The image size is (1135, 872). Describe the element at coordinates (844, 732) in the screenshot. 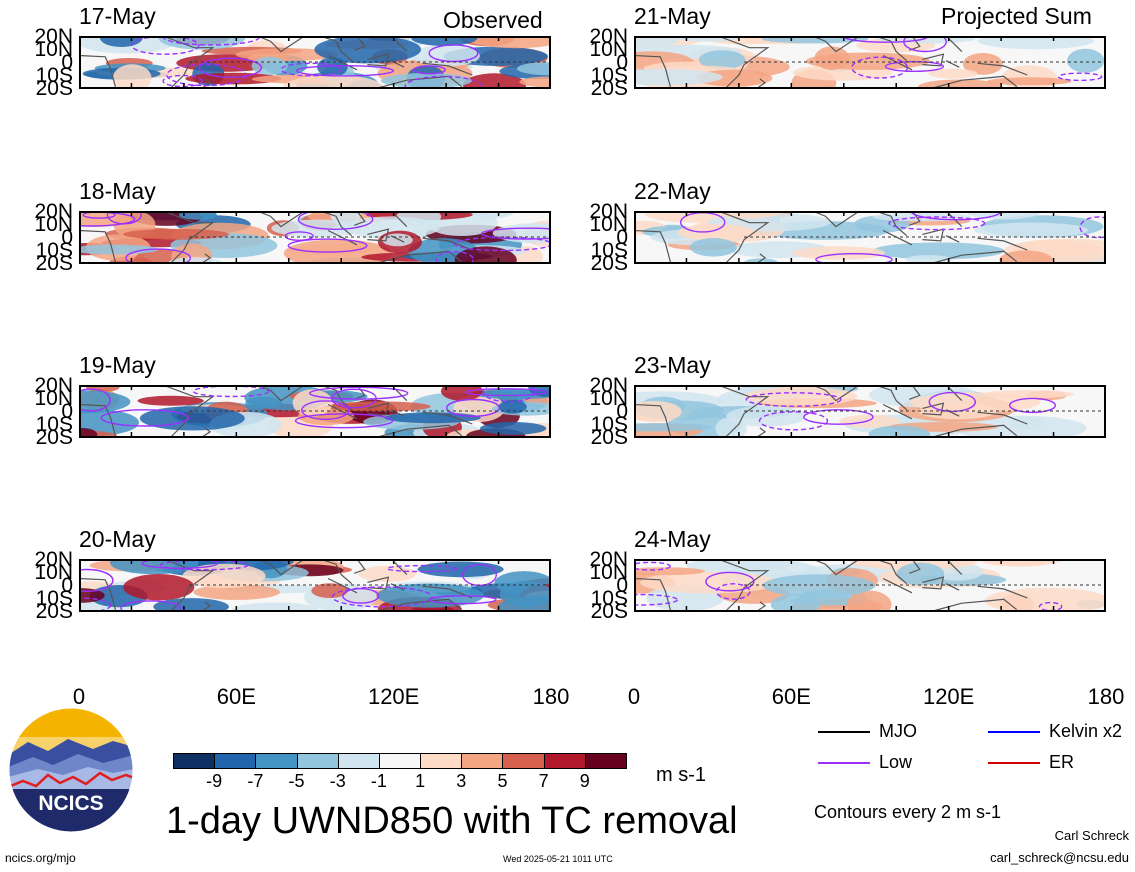

I see `legend-line` at that location.